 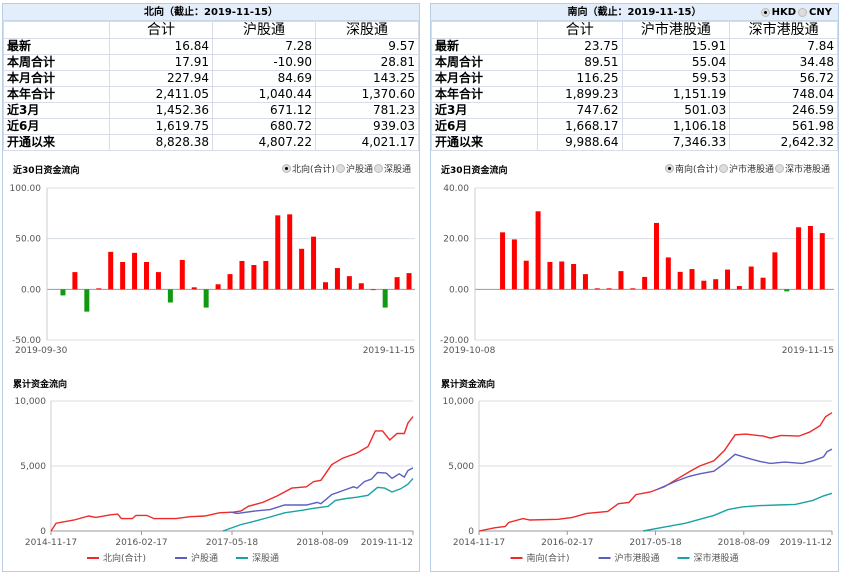 What do you see at coordinates (634, 46) in the screenshot?
I see `table-row: 最新 23.75 15.91 7.84` at bounding box center [634, 46].